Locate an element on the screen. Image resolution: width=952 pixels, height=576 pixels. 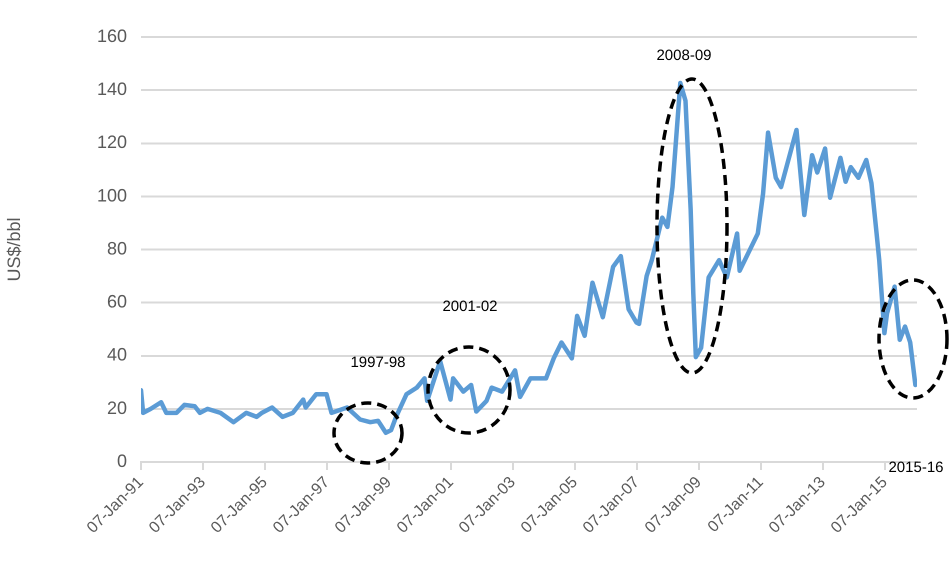
y-tick-label: 20 is located at coordinates (116, 408).